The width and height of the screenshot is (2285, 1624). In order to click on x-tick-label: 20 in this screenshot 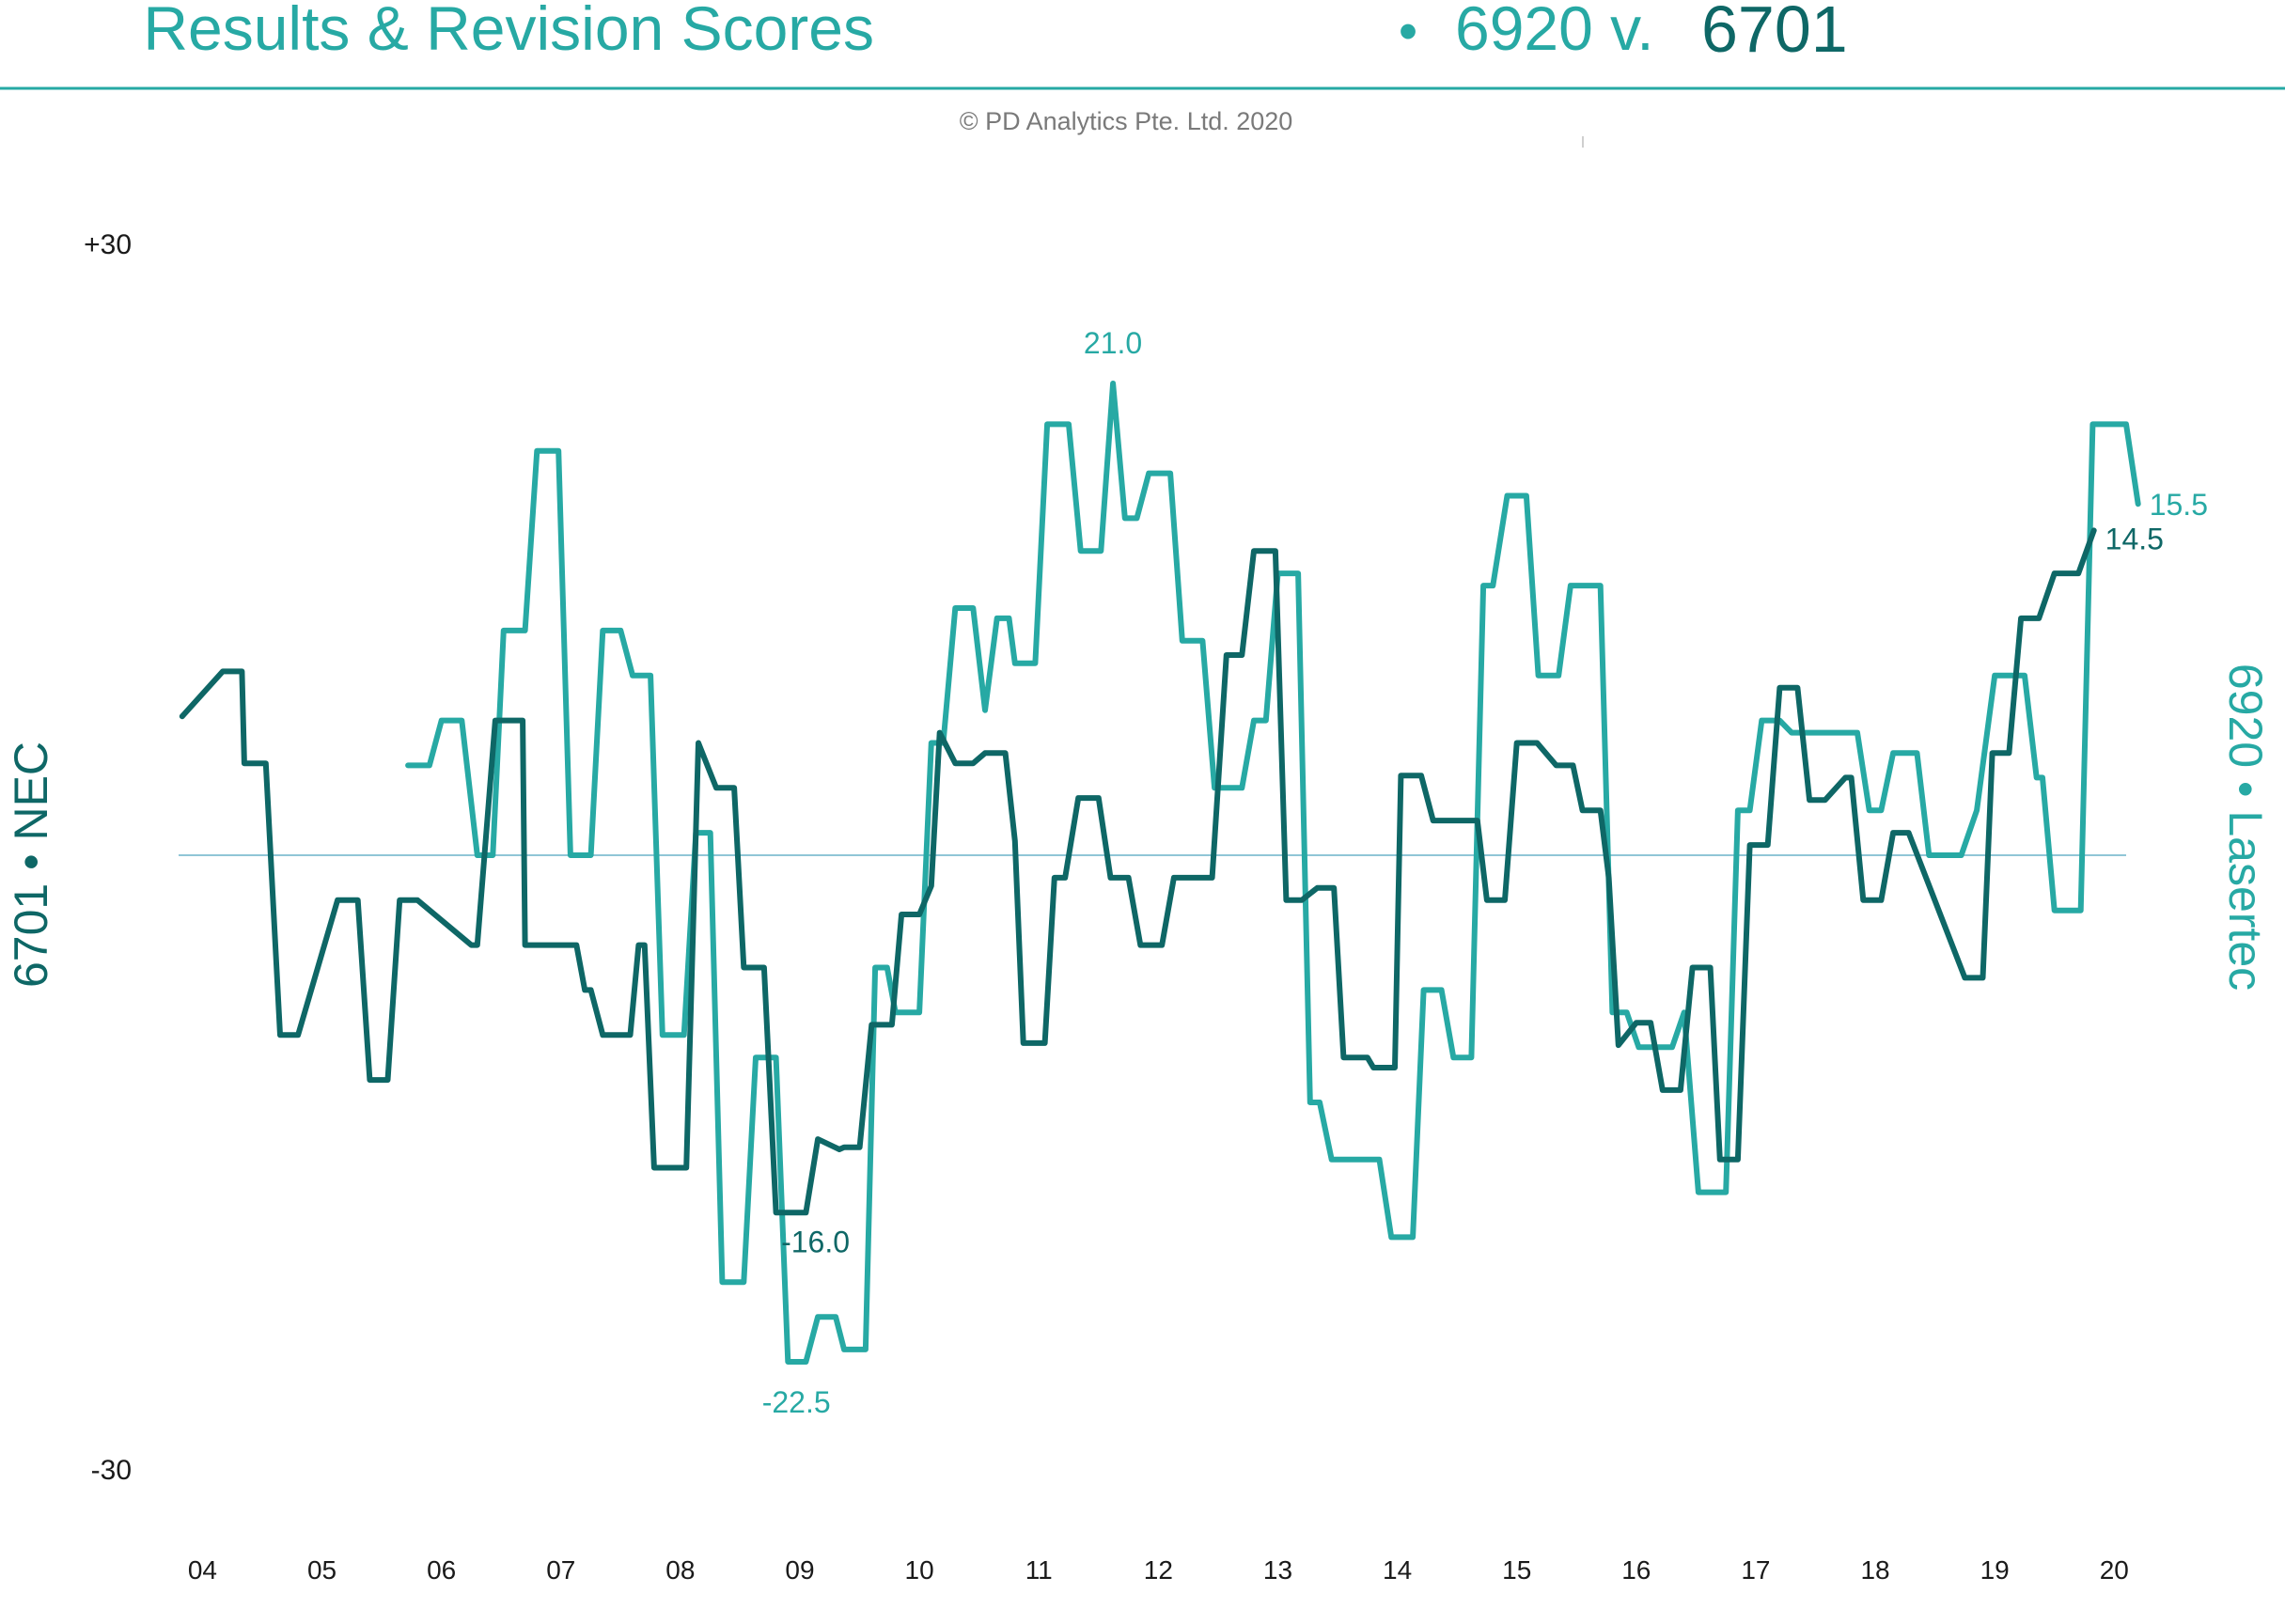, I will do `click(2114, 1570)`.